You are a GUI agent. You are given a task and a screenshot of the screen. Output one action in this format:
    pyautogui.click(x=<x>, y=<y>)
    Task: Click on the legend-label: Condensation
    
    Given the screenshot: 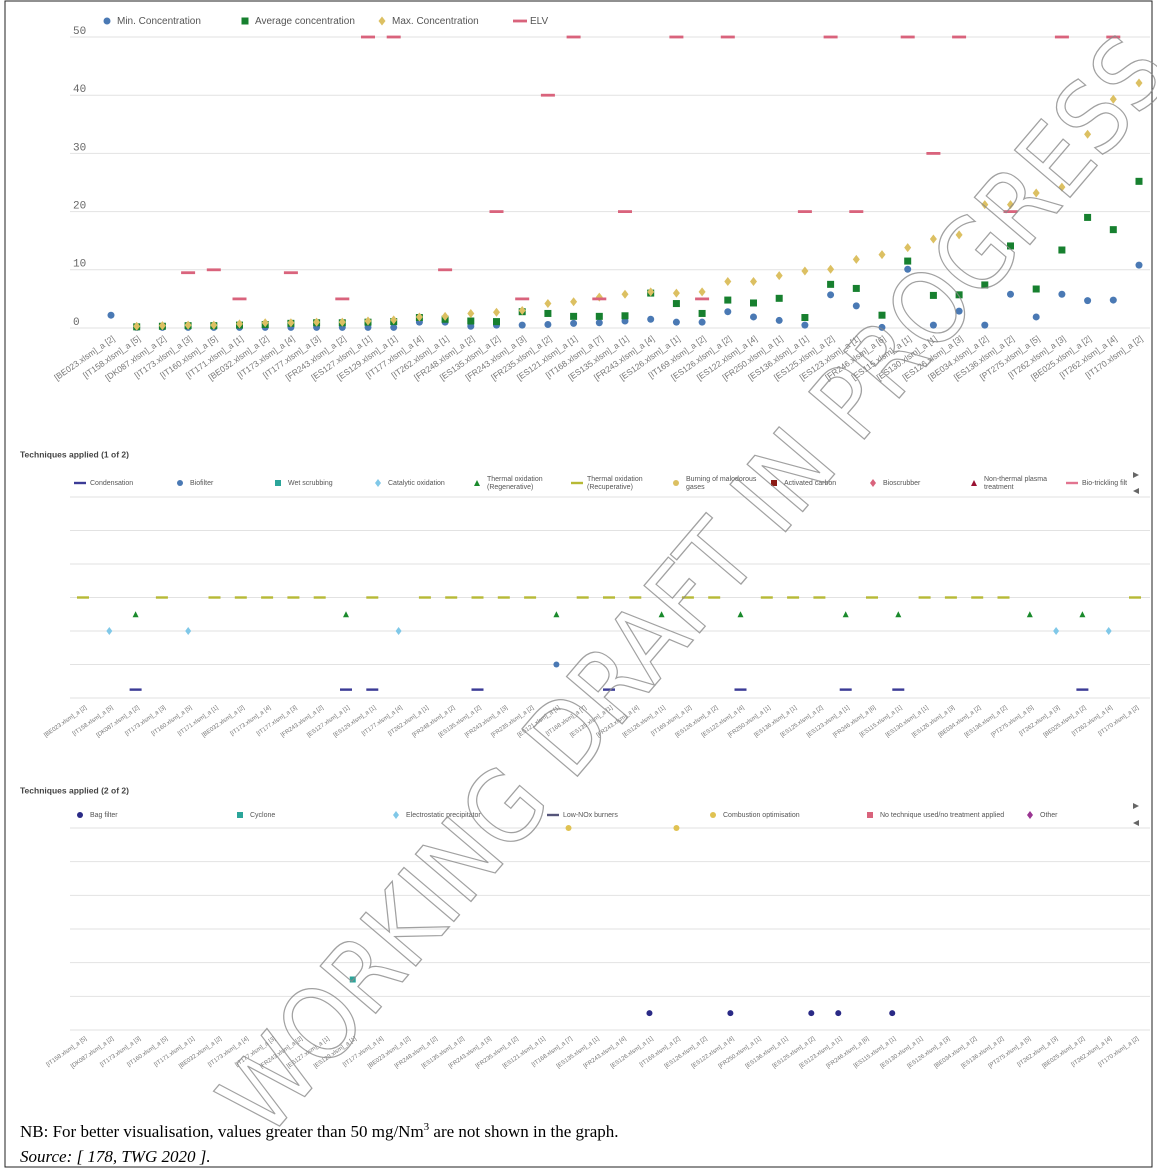 What is the action you would take?
    pyautogui.click(x=111, y=483)
    